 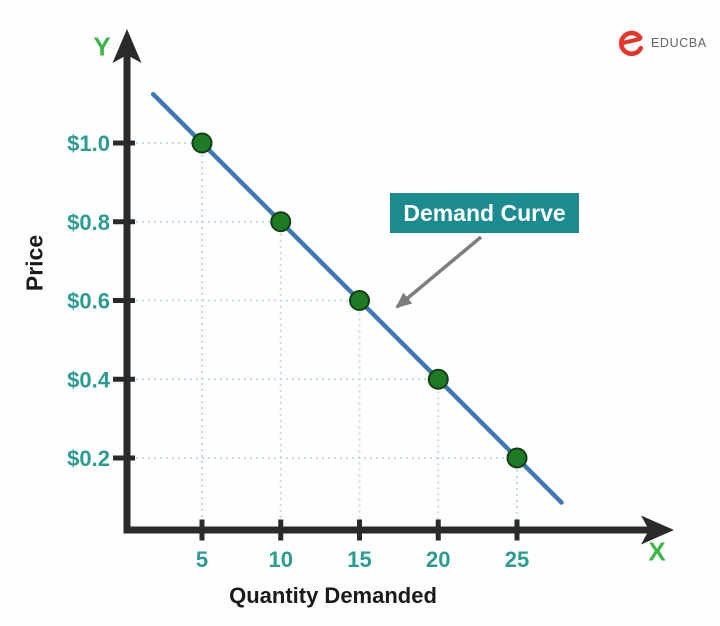 What do you see at coordinates (679, 43) in the screenshot?
I see `educba-brand-text: EDUCBA` at bounding box center [679, 43].